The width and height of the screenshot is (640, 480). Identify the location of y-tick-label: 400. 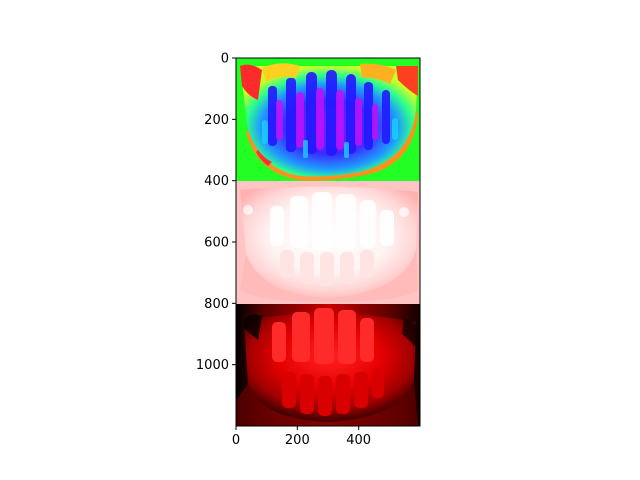
(216, 181).